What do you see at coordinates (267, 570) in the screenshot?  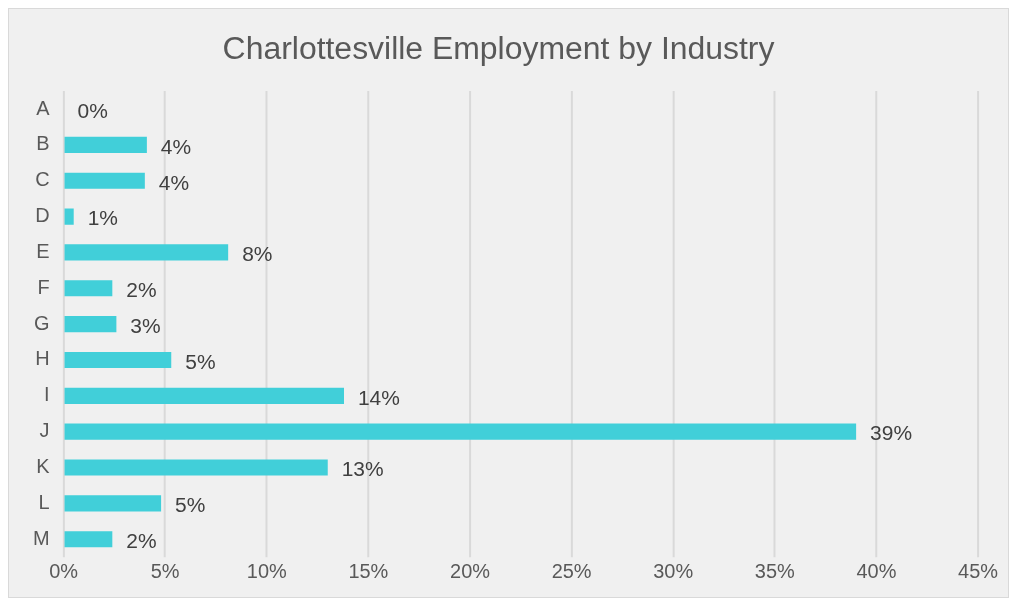 I see `x-tick-label: 10%` at bounding box center [267, 570].